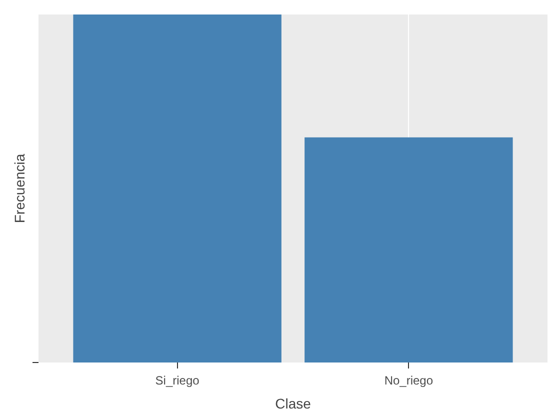  I want to click on x-axis-title: Clase, so click(293, 404).